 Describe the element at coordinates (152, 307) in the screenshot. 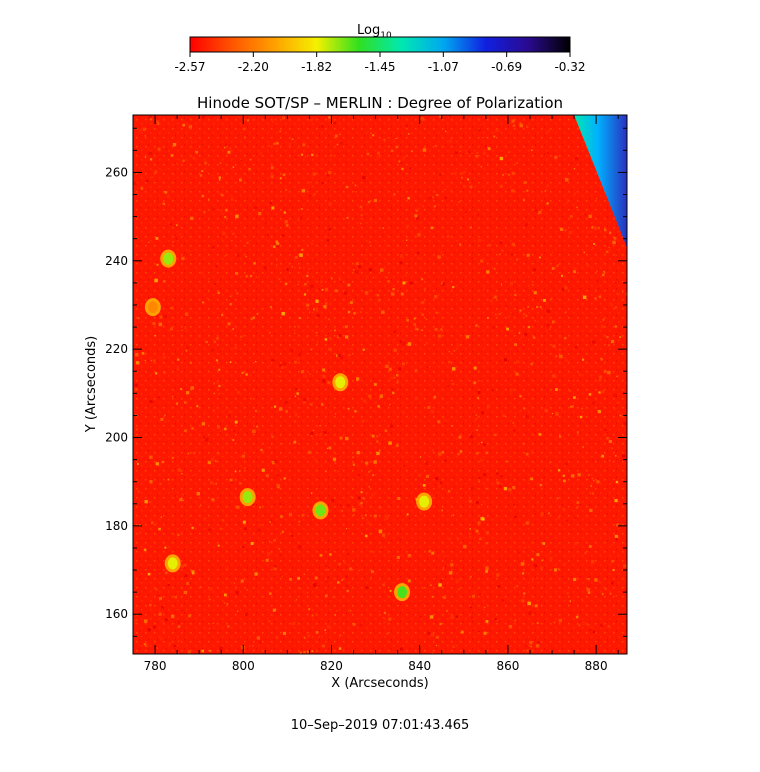

I see `bright-patch` at that location.